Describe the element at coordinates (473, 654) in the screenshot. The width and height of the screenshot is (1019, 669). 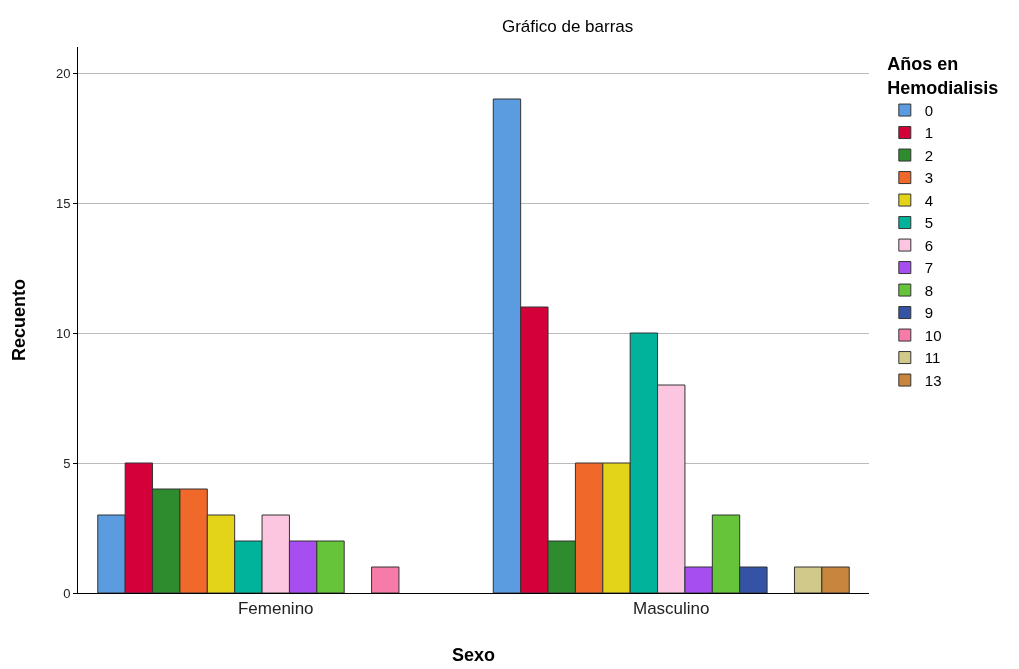
I see `x-axis-title: Sexo` at that location.